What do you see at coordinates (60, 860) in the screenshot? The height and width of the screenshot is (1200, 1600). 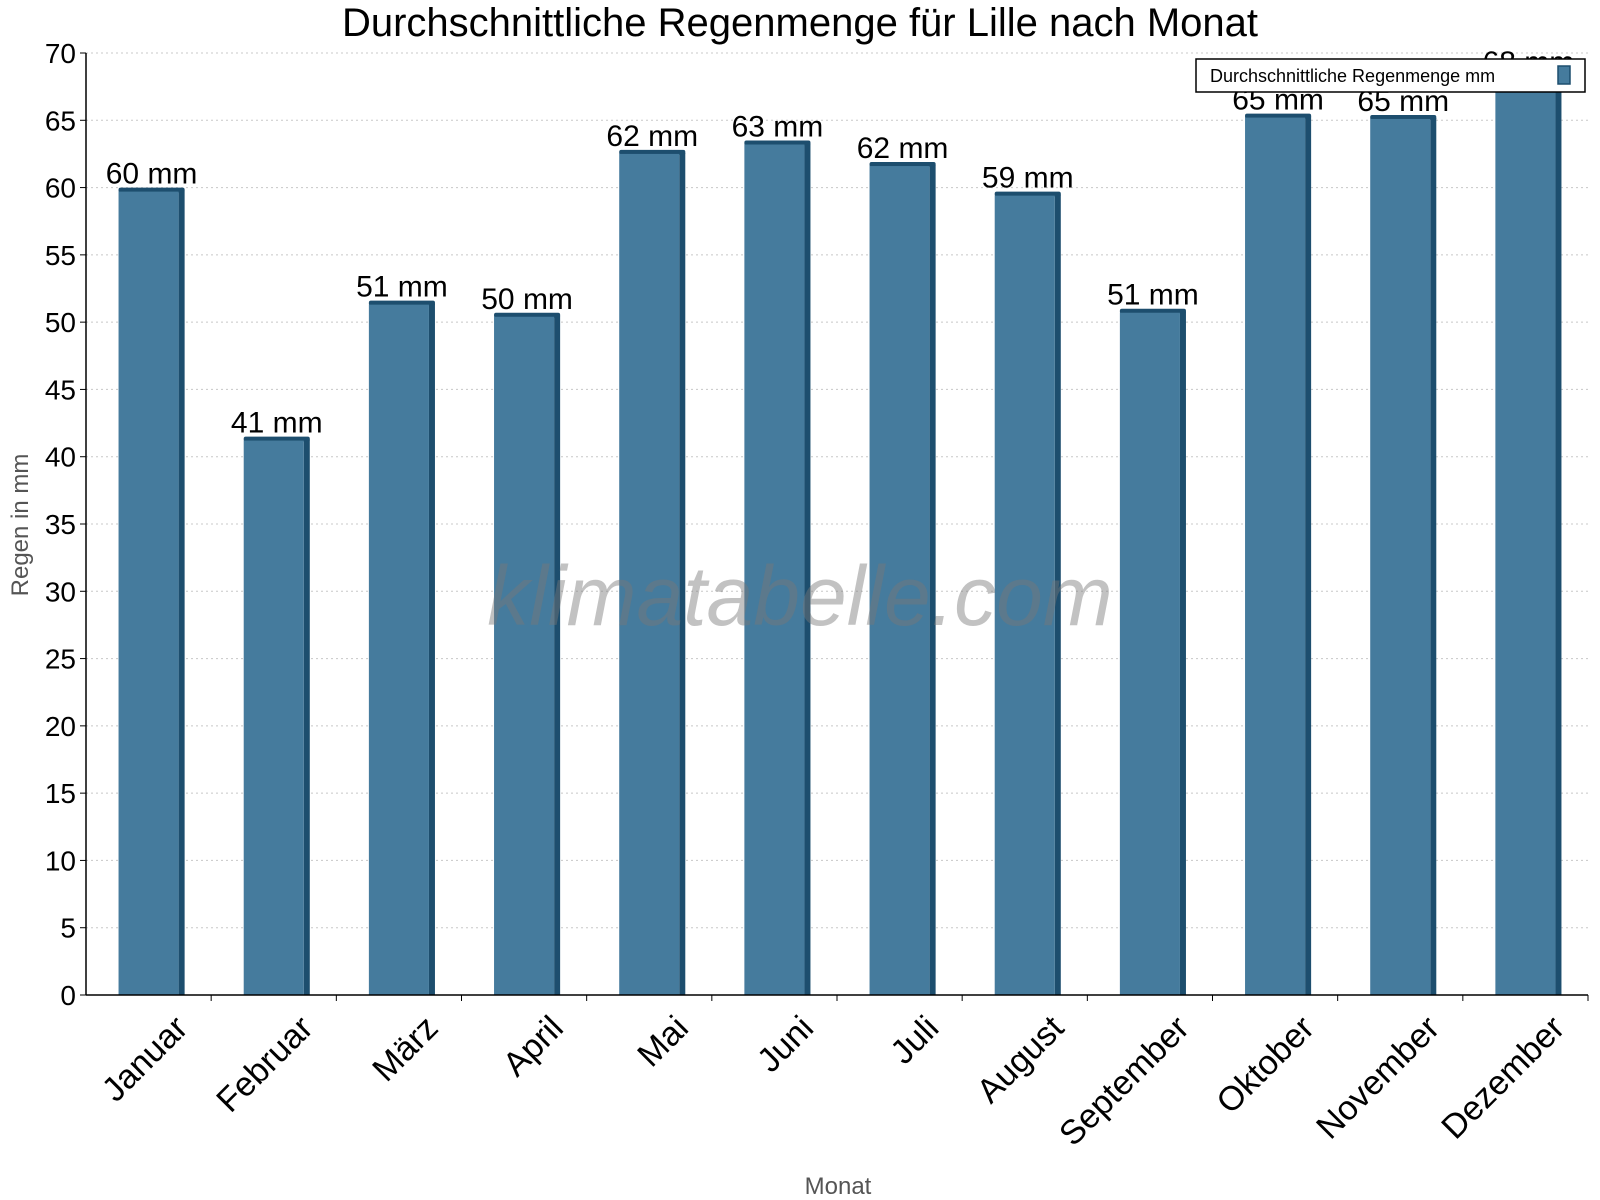 I see `y-tick-label: 10` at bounding box center [60, 860].